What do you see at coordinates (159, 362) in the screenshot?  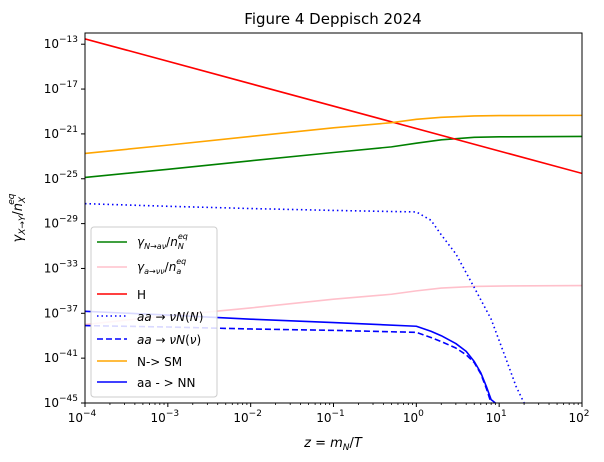 I see `legend-label-5: N-> SM` at bounding box center [159, 362].